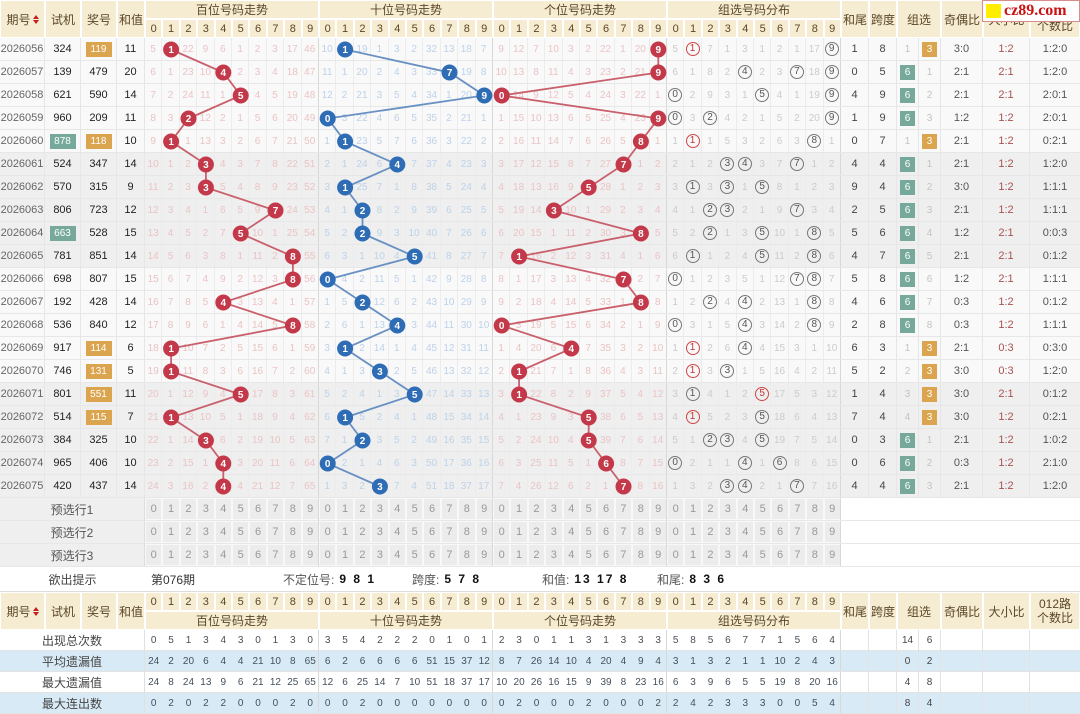 The image size is (1080, 714). What do you see at coordinates (1031, 11) in the screenshot?
I see `site-logo: cz89.com` at bounding box center [1031, 11].